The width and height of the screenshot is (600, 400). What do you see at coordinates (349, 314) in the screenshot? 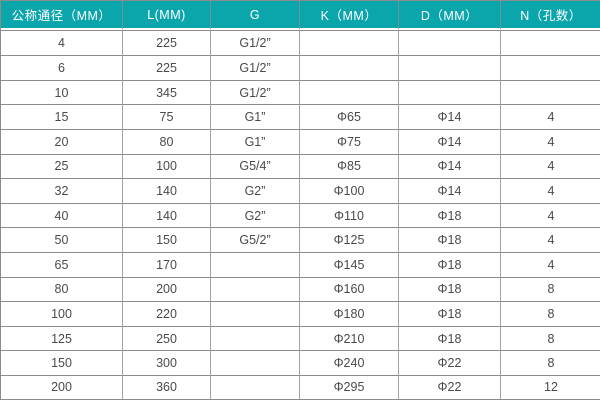
I see `table-cell-bolt-circle: Φ180` at bounding box center [349, 314].